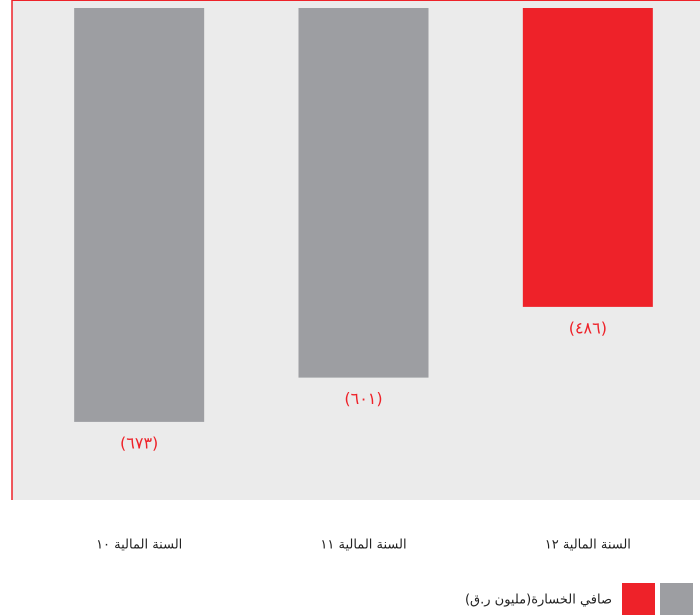  Describe the element at coordinates (363, 545) in the screenshot. I see `x-tick-label: السنة المالية ١١` at that location.